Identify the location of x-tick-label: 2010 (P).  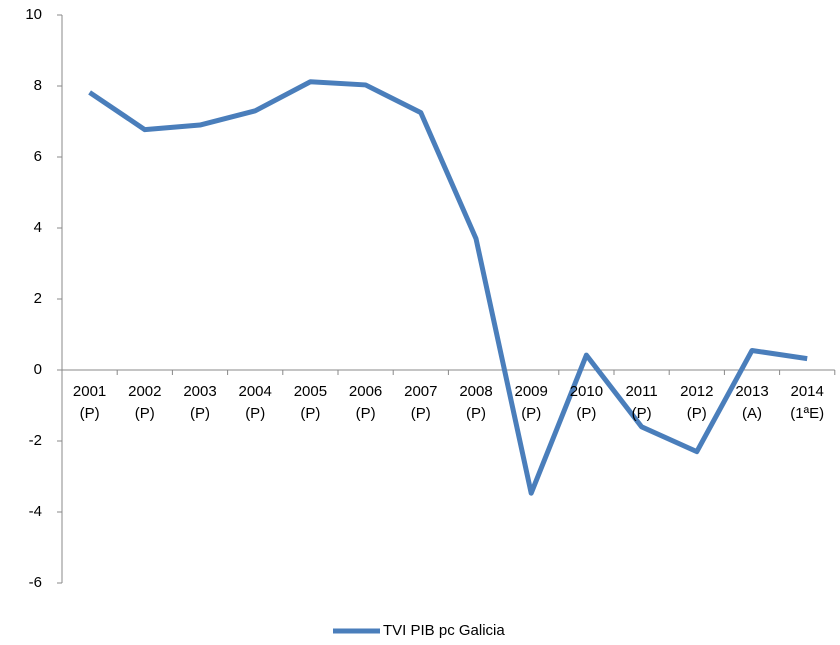
(586, 402).